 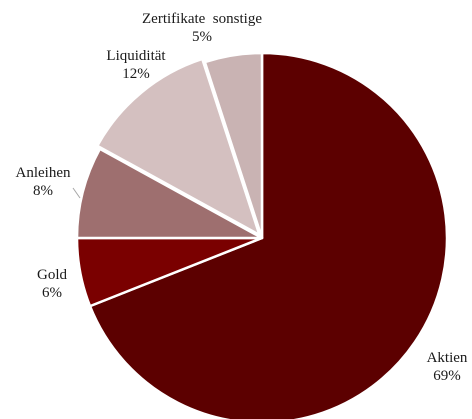 I want to click on slice-label-name: Anleihen, so click(x=43, y=173).